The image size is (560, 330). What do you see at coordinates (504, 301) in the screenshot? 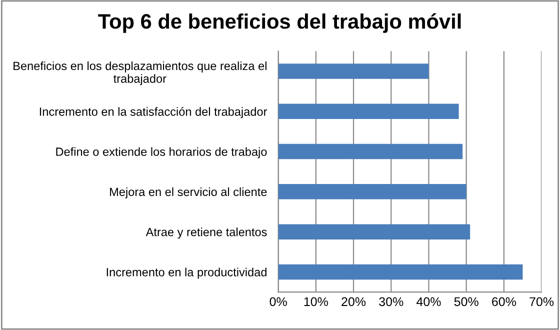
I see `x-tick-label: 60%` at bounding box center [504, 301].